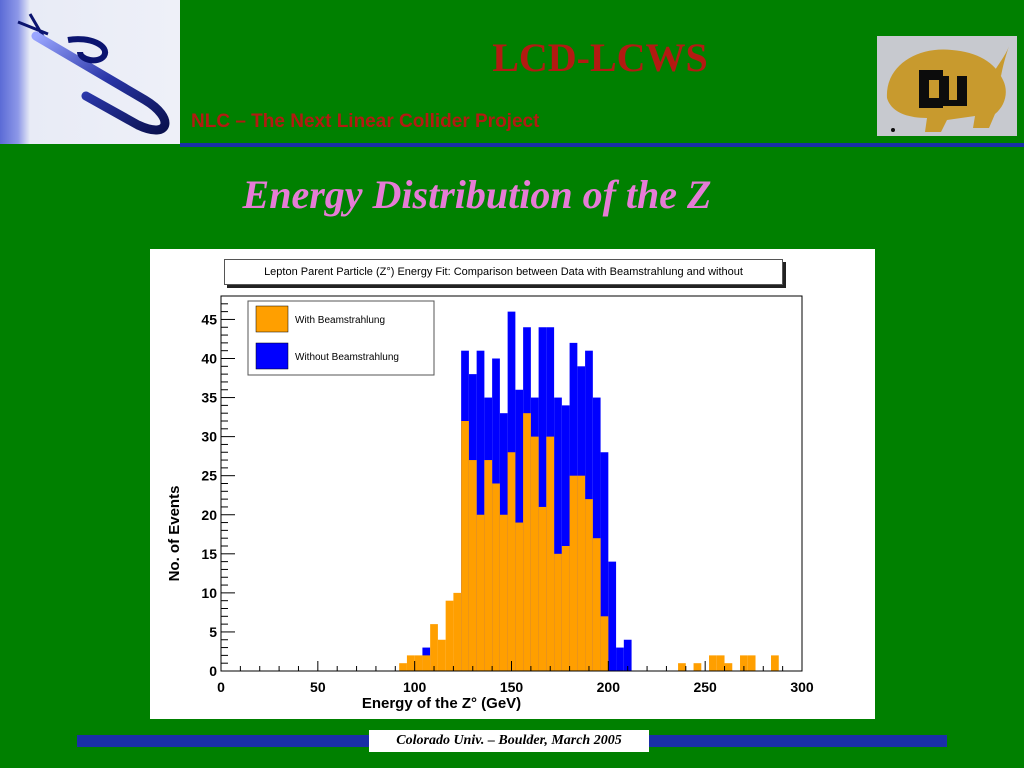 The height and width of the screenshot is (768, 1024). What do you see at coordinates (802, 687) in the screenshot?
I see `x-tick-label: 300` at bounding box center [802, 687].